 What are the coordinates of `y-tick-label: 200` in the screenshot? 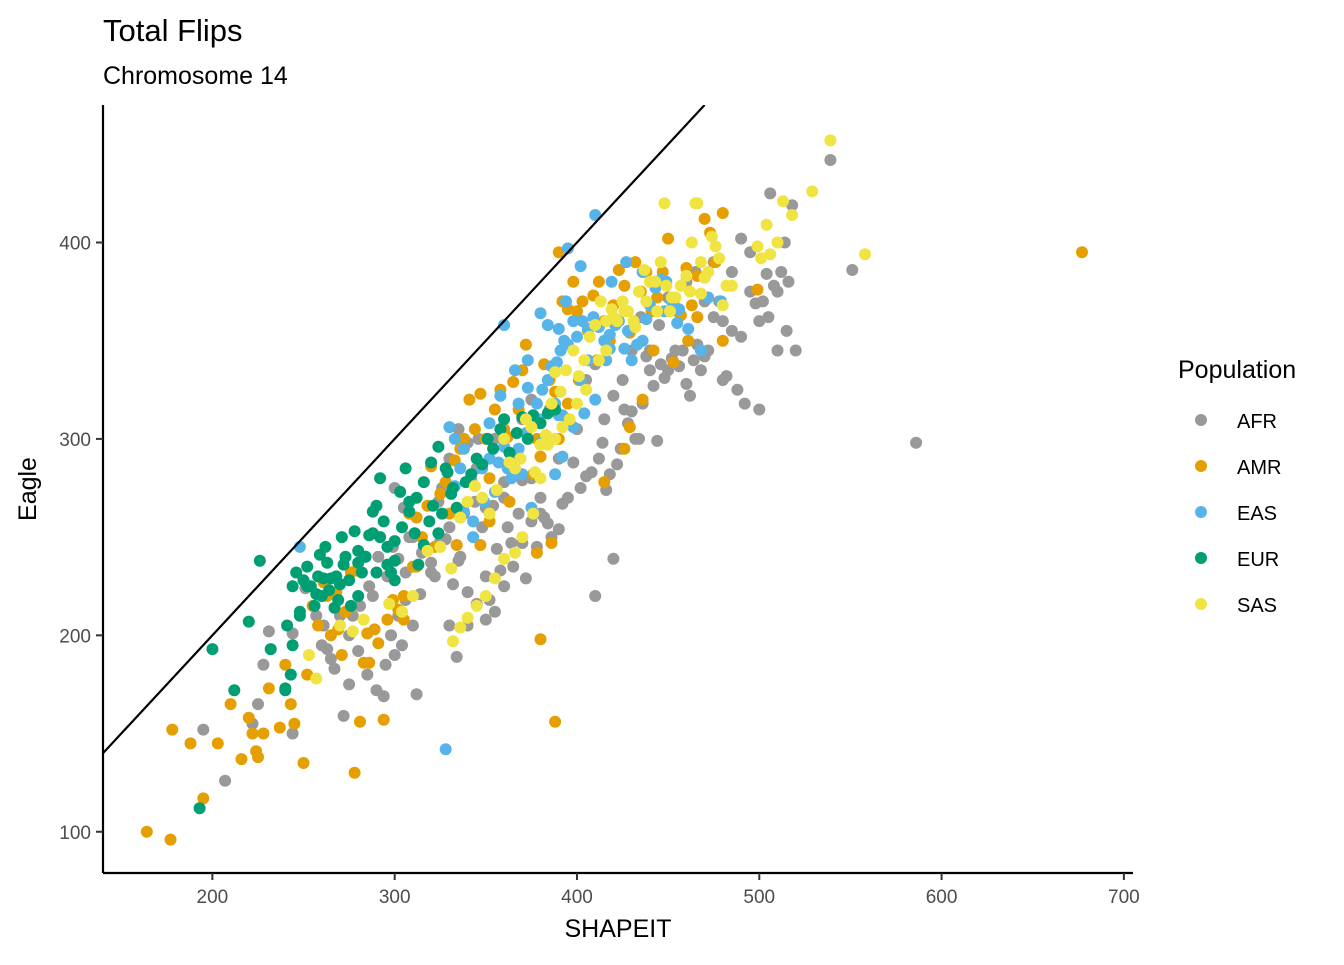 It's located at (75, 636).